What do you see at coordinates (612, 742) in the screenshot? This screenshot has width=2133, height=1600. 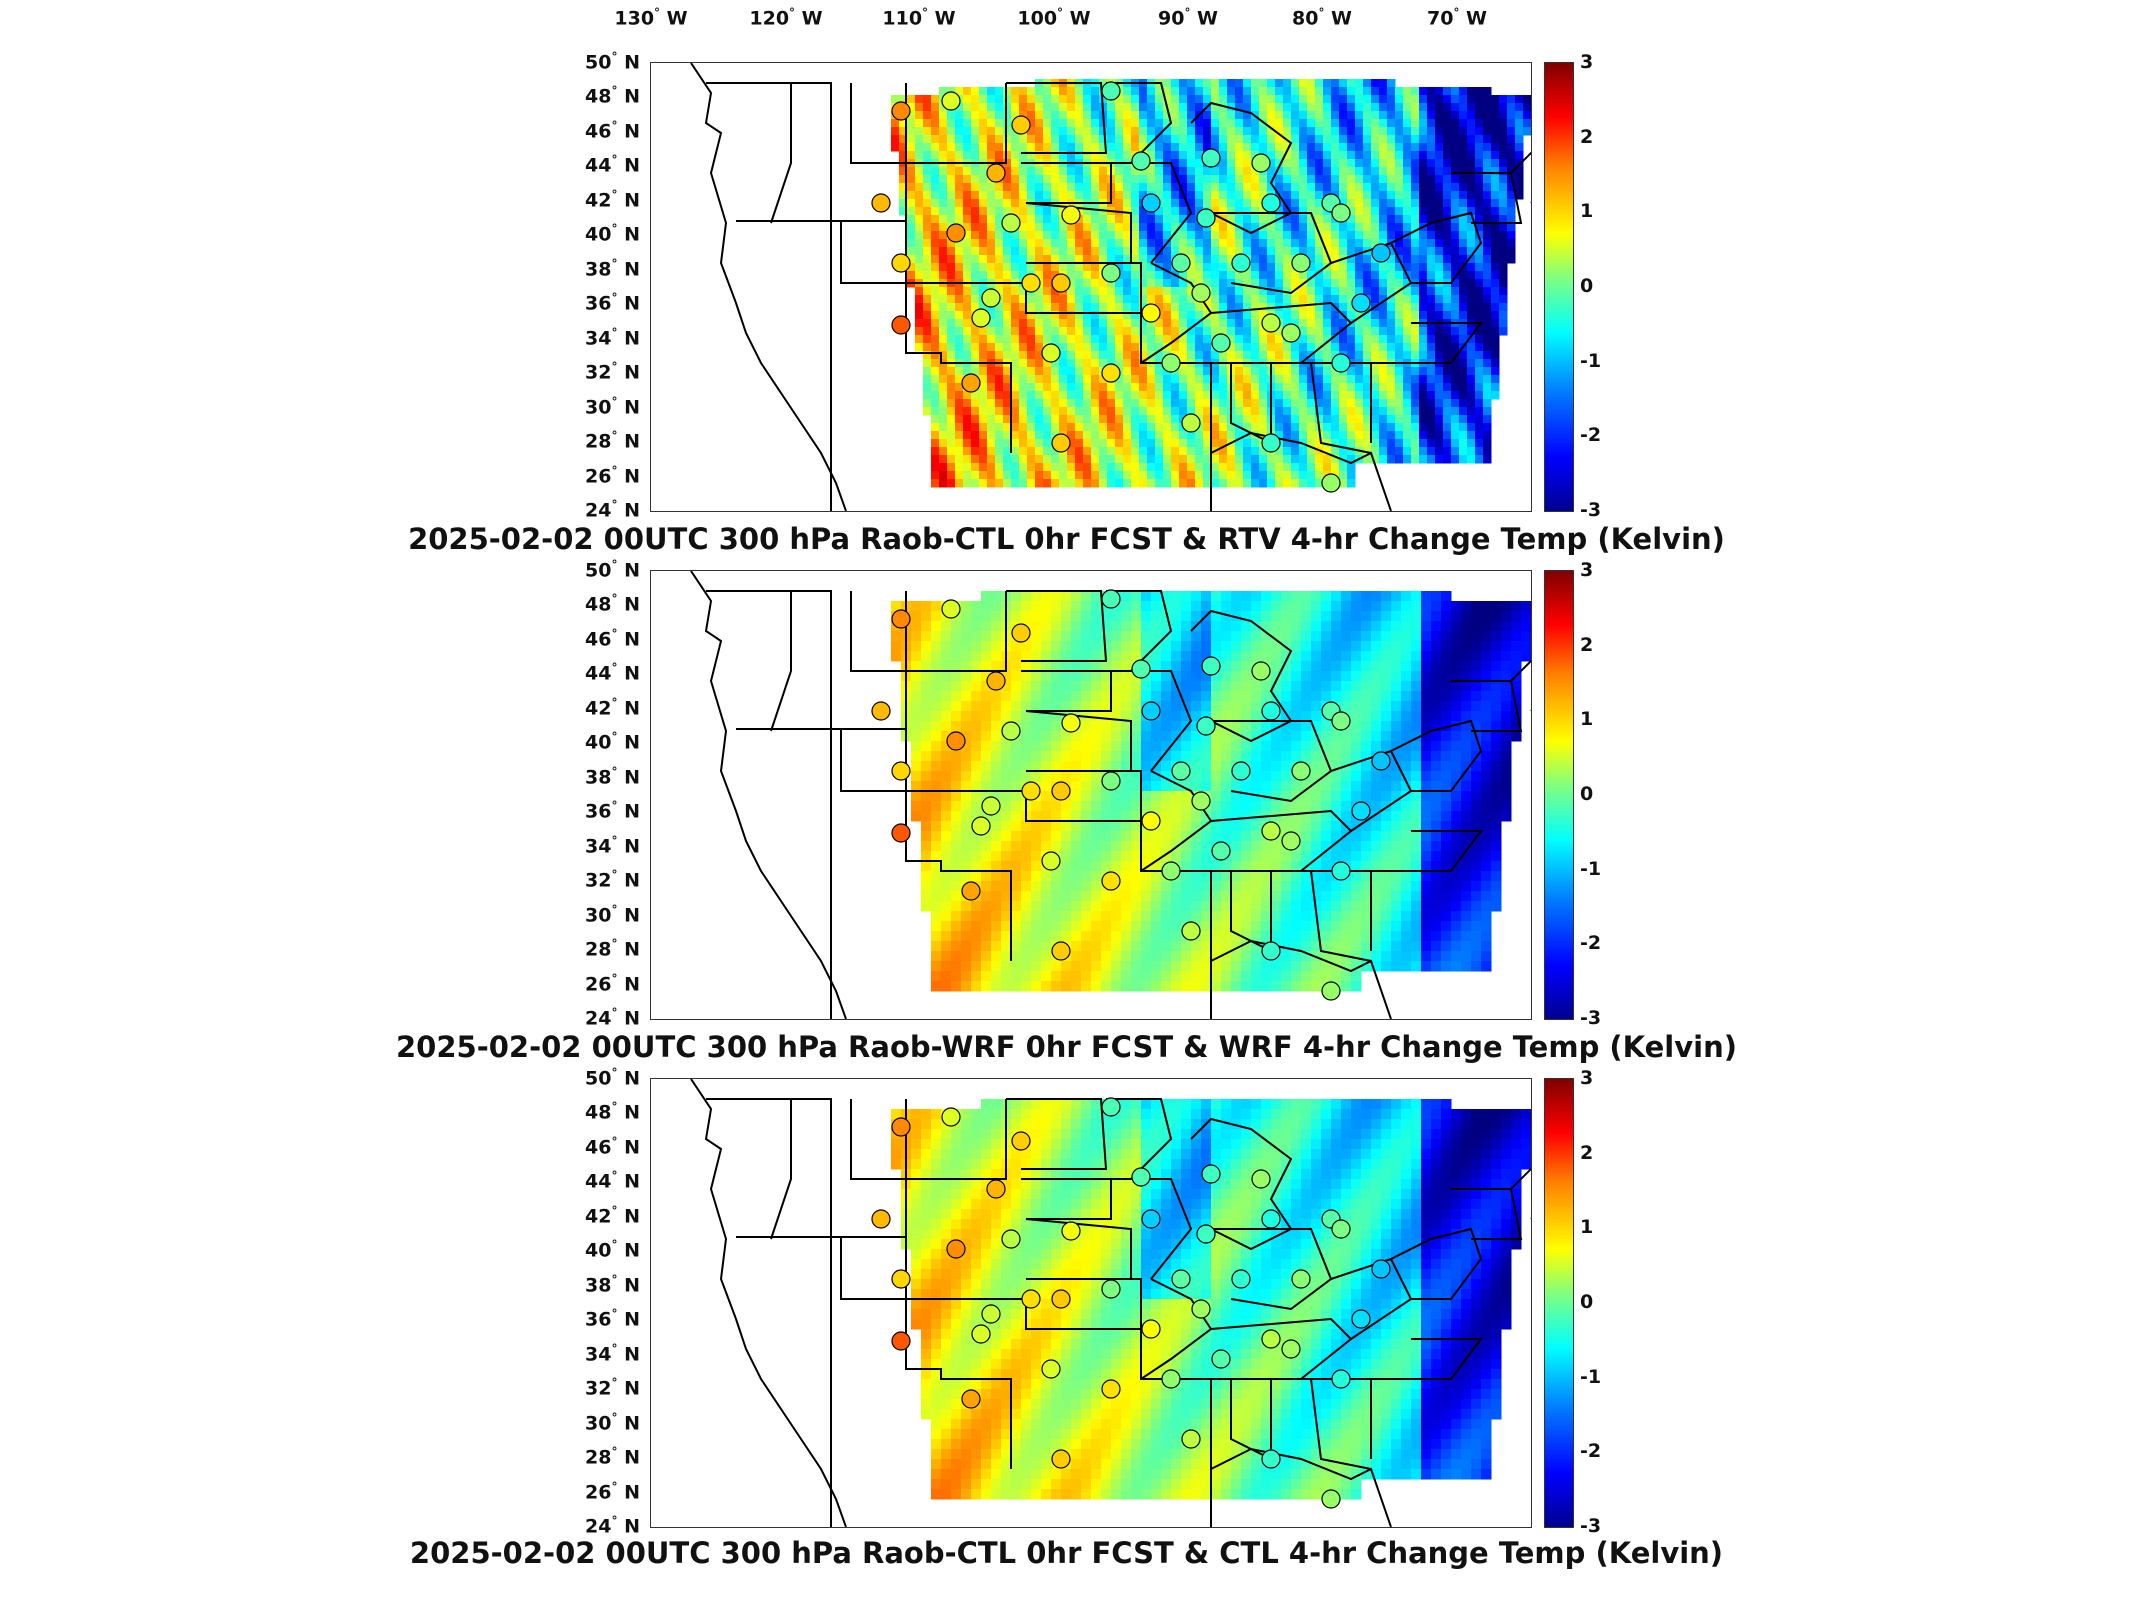 I see `lat-tick-label: 40° N` at bounding box center [612, 742].